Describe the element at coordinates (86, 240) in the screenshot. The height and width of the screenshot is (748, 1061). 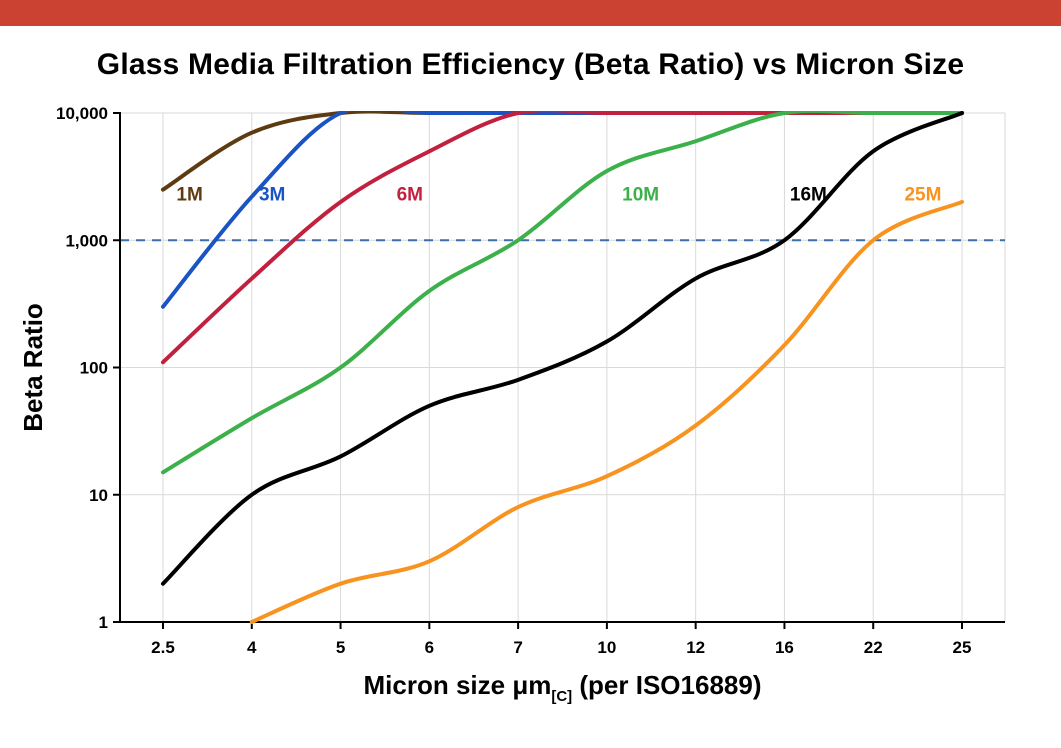
I see `y-tick-label: 1,000` at that location.